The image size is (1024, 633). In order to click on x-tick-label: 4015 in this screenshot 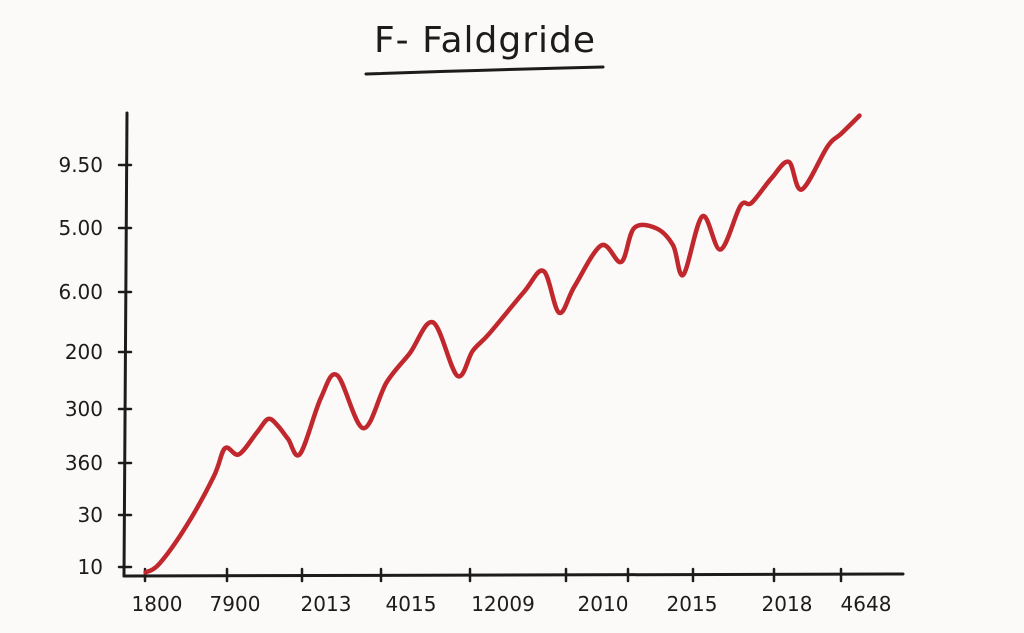, I will do `click(411, 604)`.